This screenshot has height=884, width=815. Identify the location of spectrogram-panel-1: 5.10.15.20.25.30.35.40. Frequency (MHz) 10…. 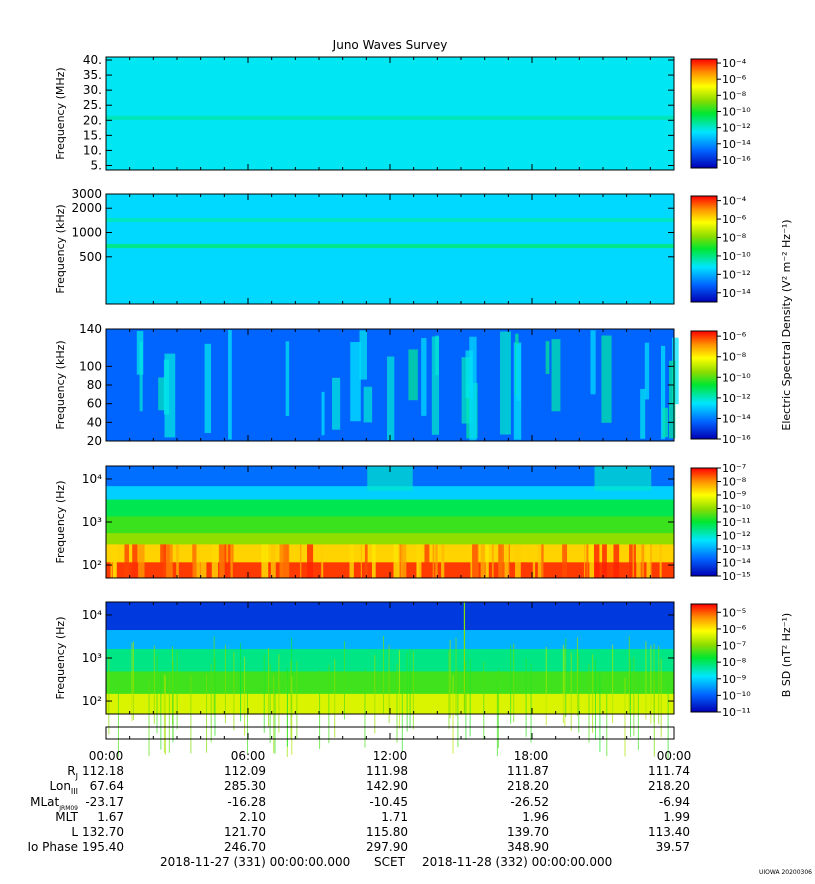
(402, 112).